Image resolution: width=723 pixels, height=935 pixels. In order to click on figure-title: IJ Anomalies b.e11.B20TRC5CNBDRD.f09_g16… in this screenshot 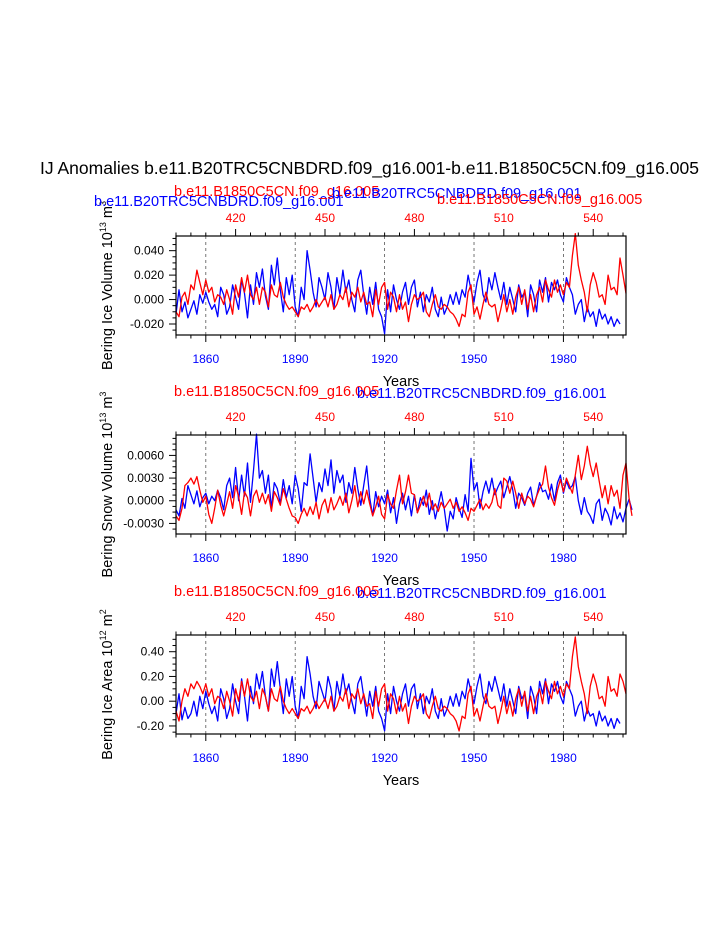, I will do `click(369, 168)`.